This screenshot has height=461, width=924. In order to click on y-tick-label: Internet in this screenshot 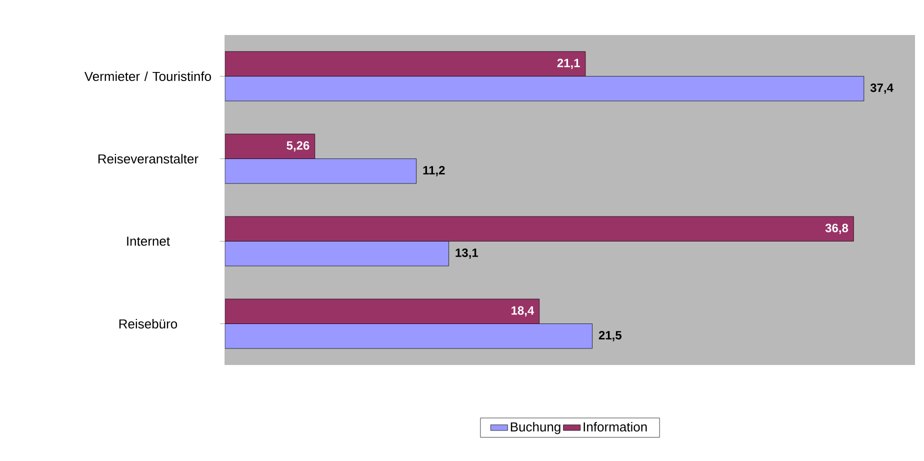, I will do `click(148, 241)`.